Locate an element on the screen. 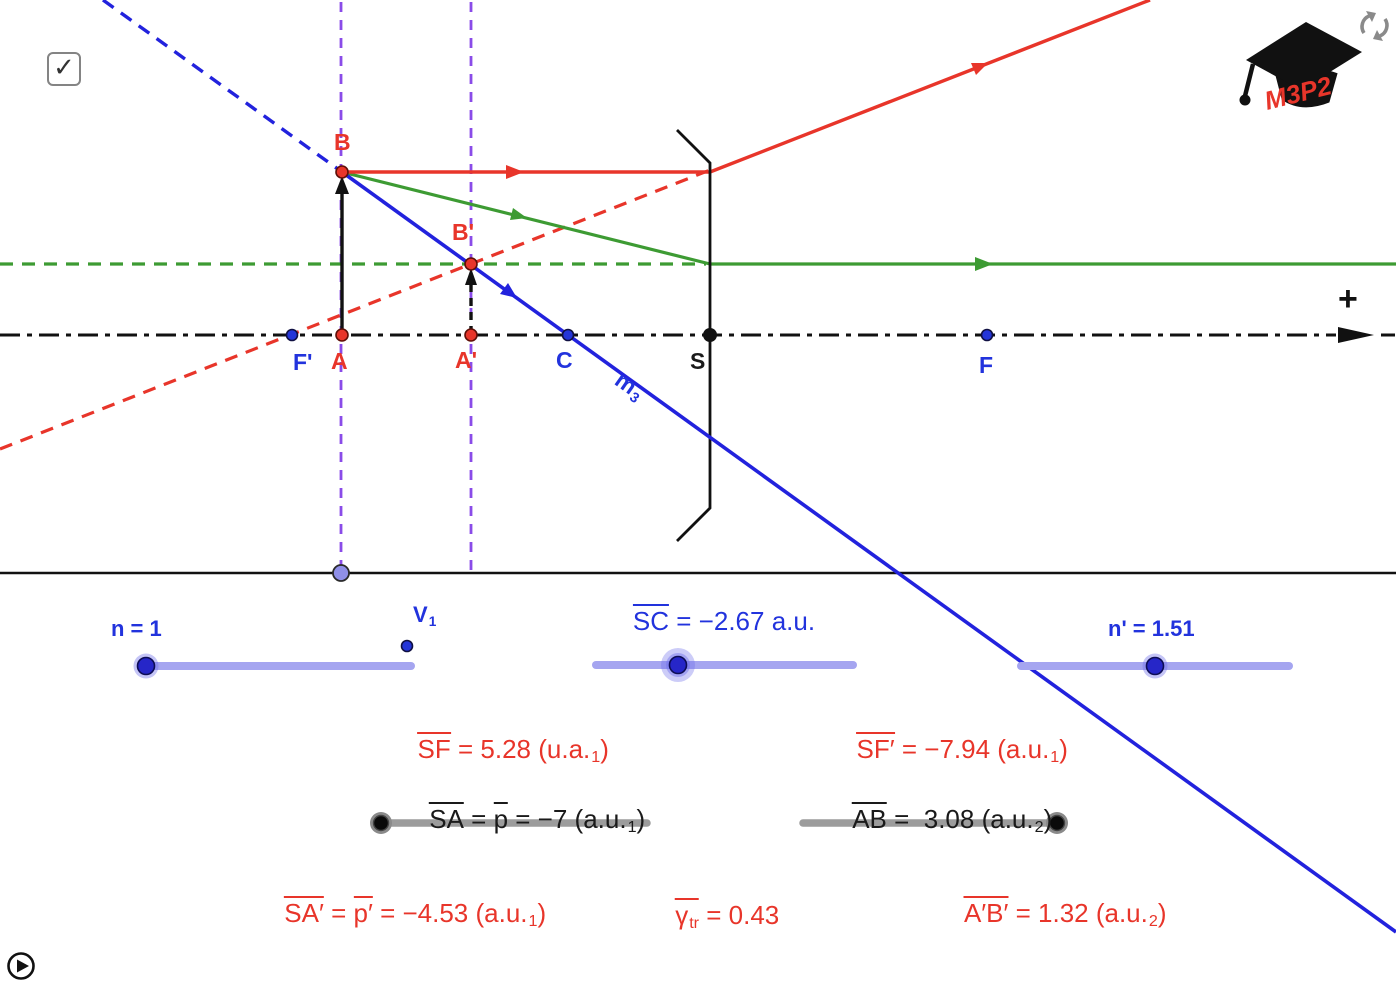 Image resolution: width=1396 pixels, height=982 pixels. readout-AB: AB = 3.08 (a.u.2) is located at coordinates (952, 819).